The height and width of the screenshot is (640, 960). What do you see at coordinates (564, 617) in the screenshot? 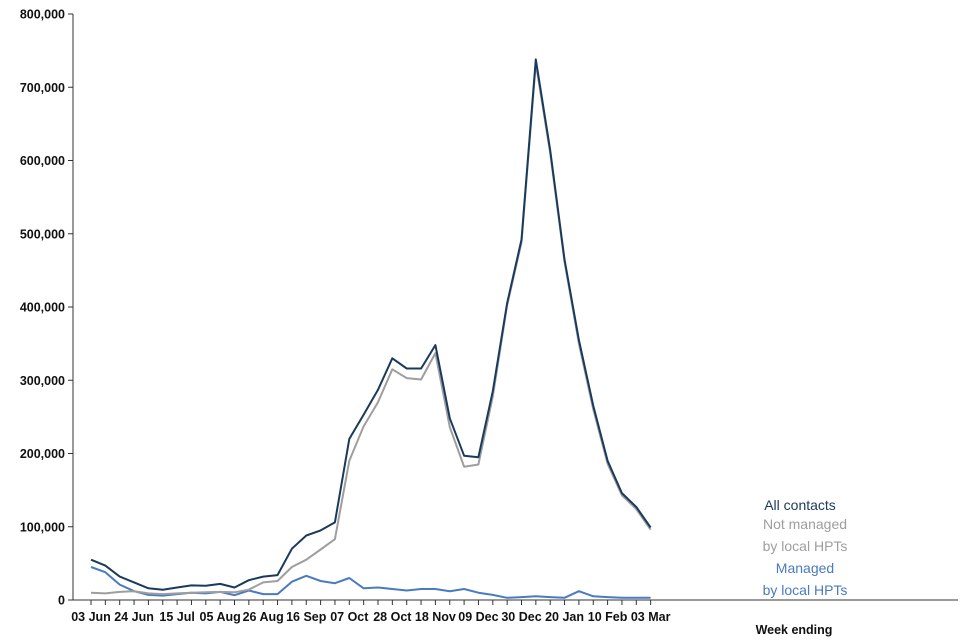
I see `x-tick-label: 20 Jan` at bounding box center [564, 617].